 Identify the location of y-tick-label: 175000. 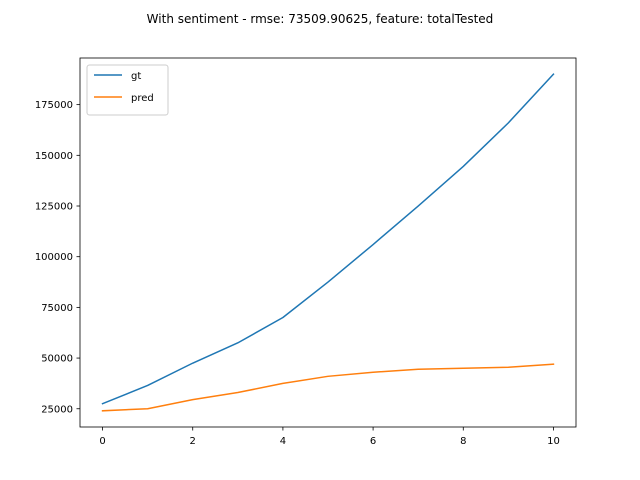
(54, 105).